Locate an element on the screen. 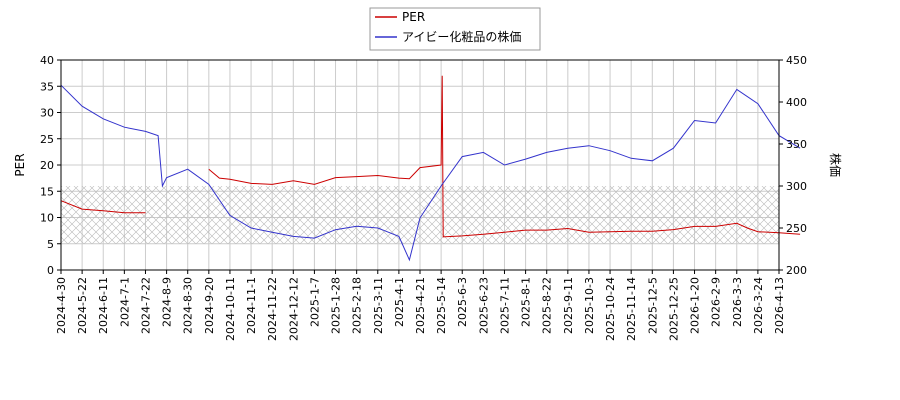  reference-band is located at coordinates (420, 215).